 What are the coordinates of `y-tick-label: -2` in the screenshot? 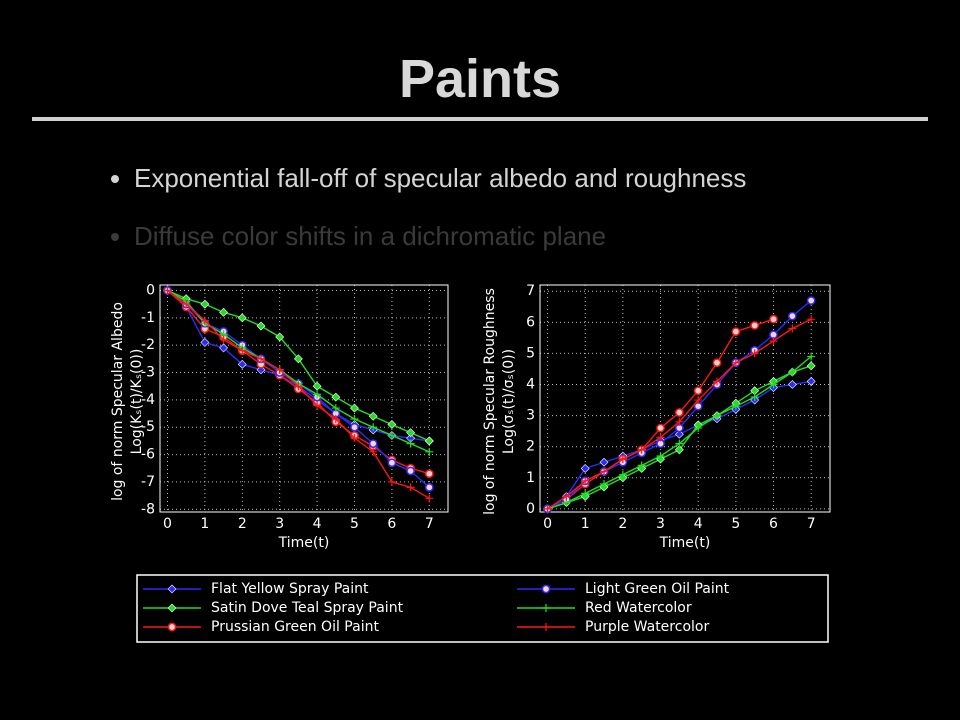 It's located at (148, 345).